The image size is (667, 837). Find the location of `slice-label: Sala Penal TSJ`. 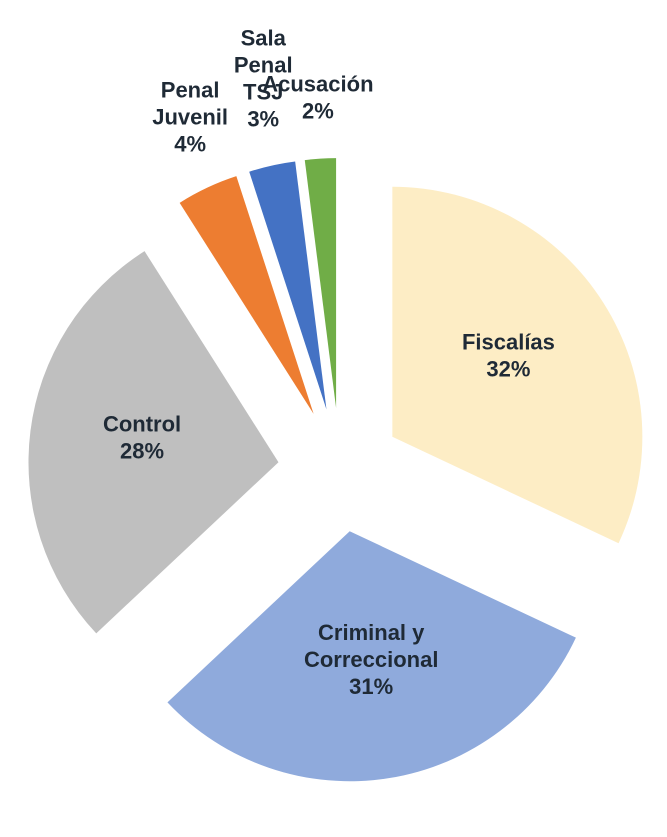

slice-label: Sala Penal TSJ is located at coordinates (263, 64).